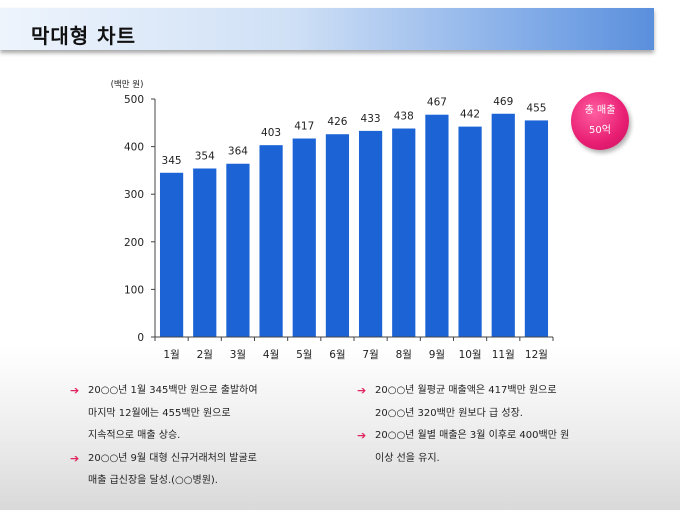 The image size is (680, 510). I want to click on data-label: 433, so click(371, 119).